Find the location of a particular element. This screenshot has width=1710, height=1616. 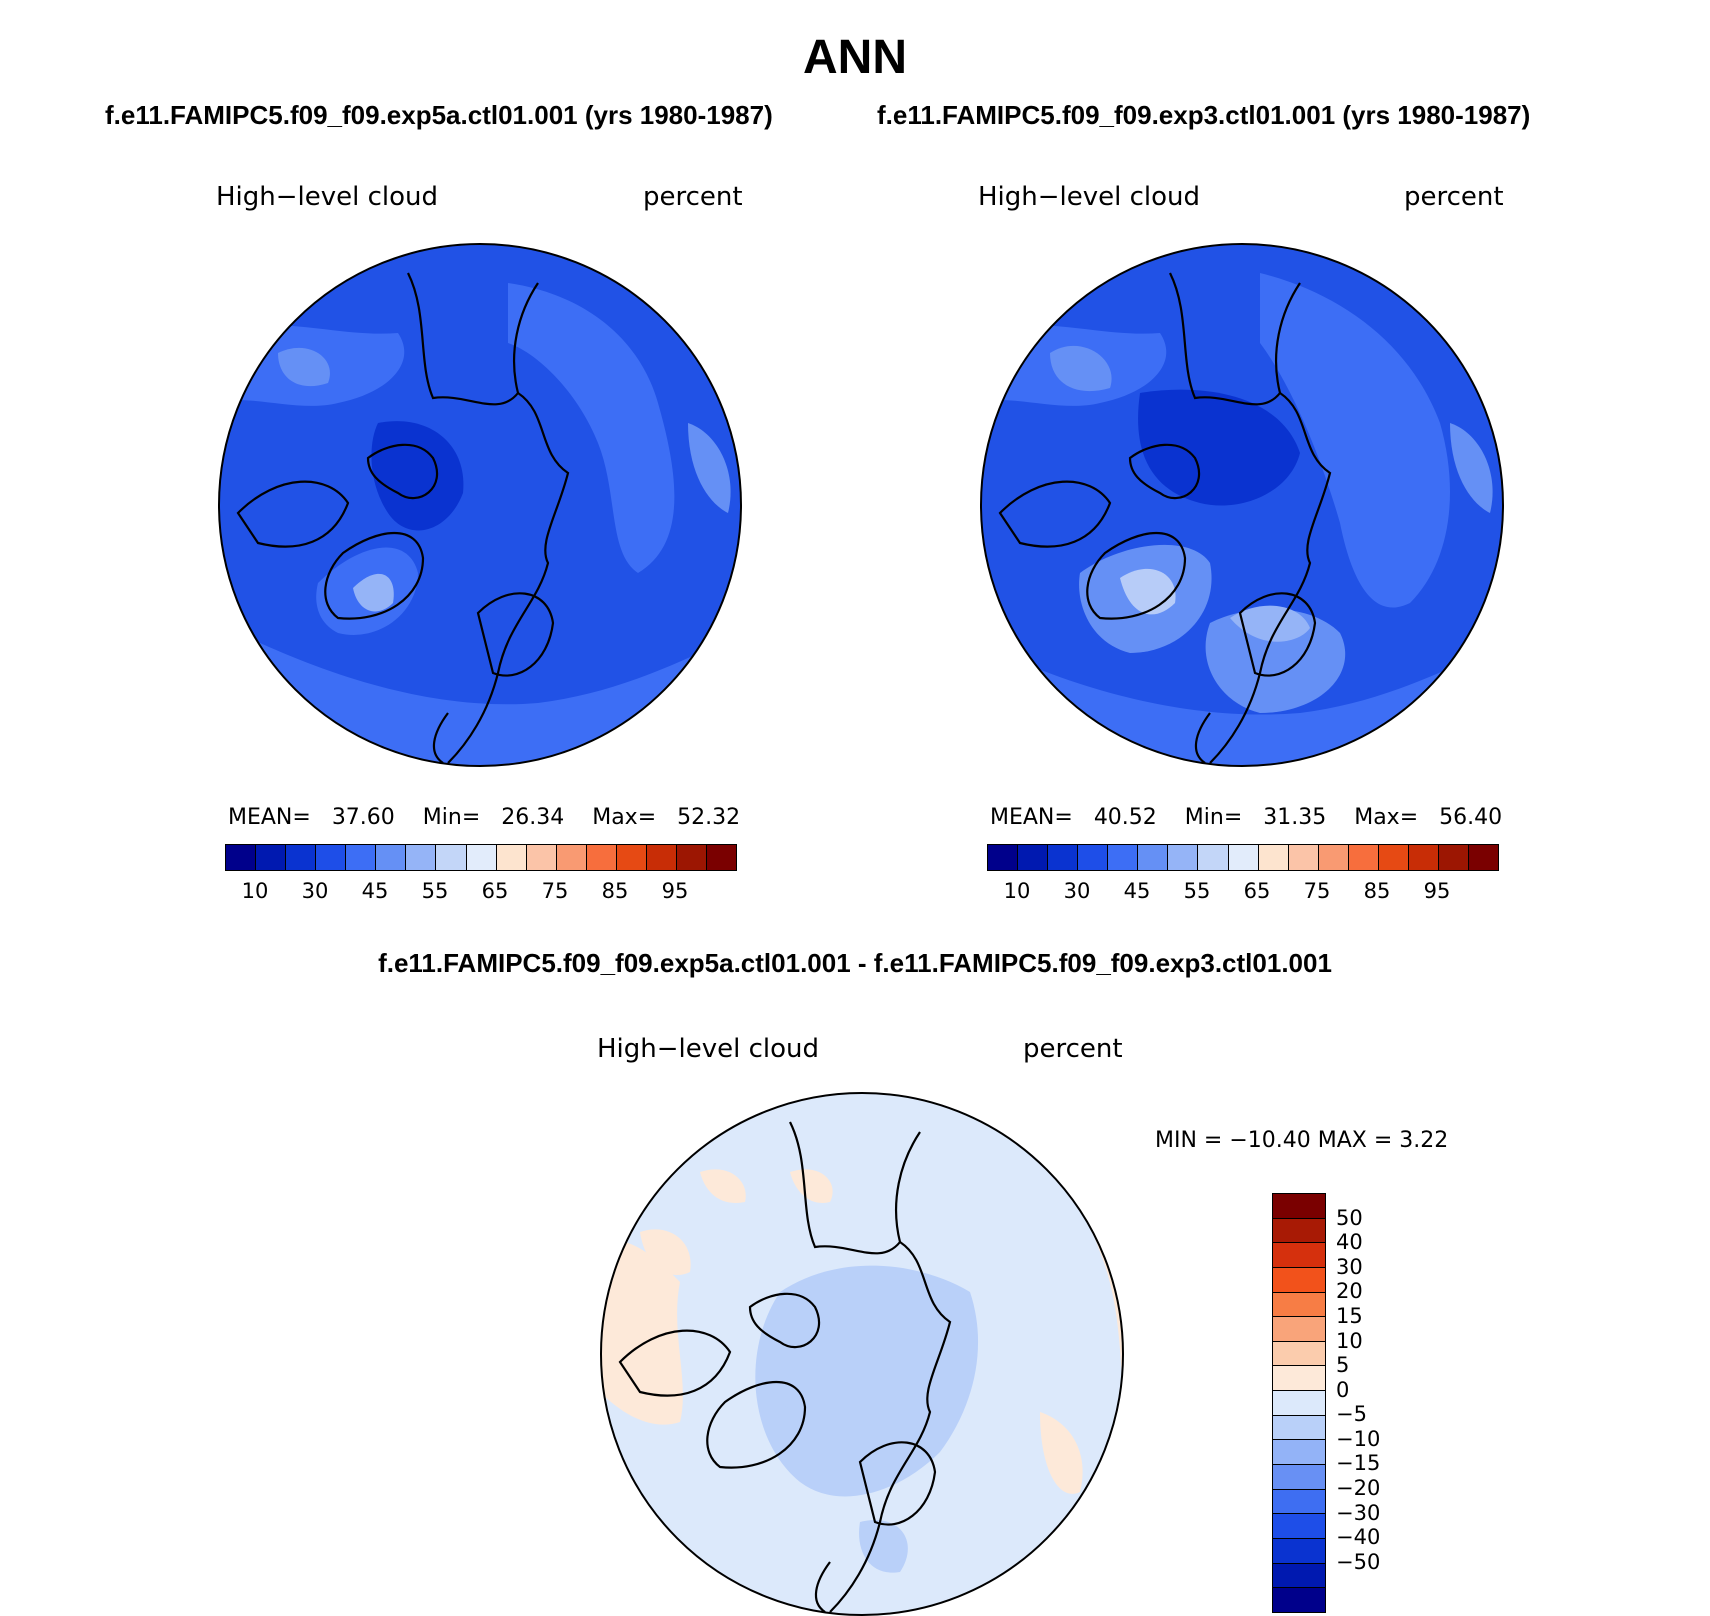

panel2-max-label: Max= is located at coordinates (1386, 817).